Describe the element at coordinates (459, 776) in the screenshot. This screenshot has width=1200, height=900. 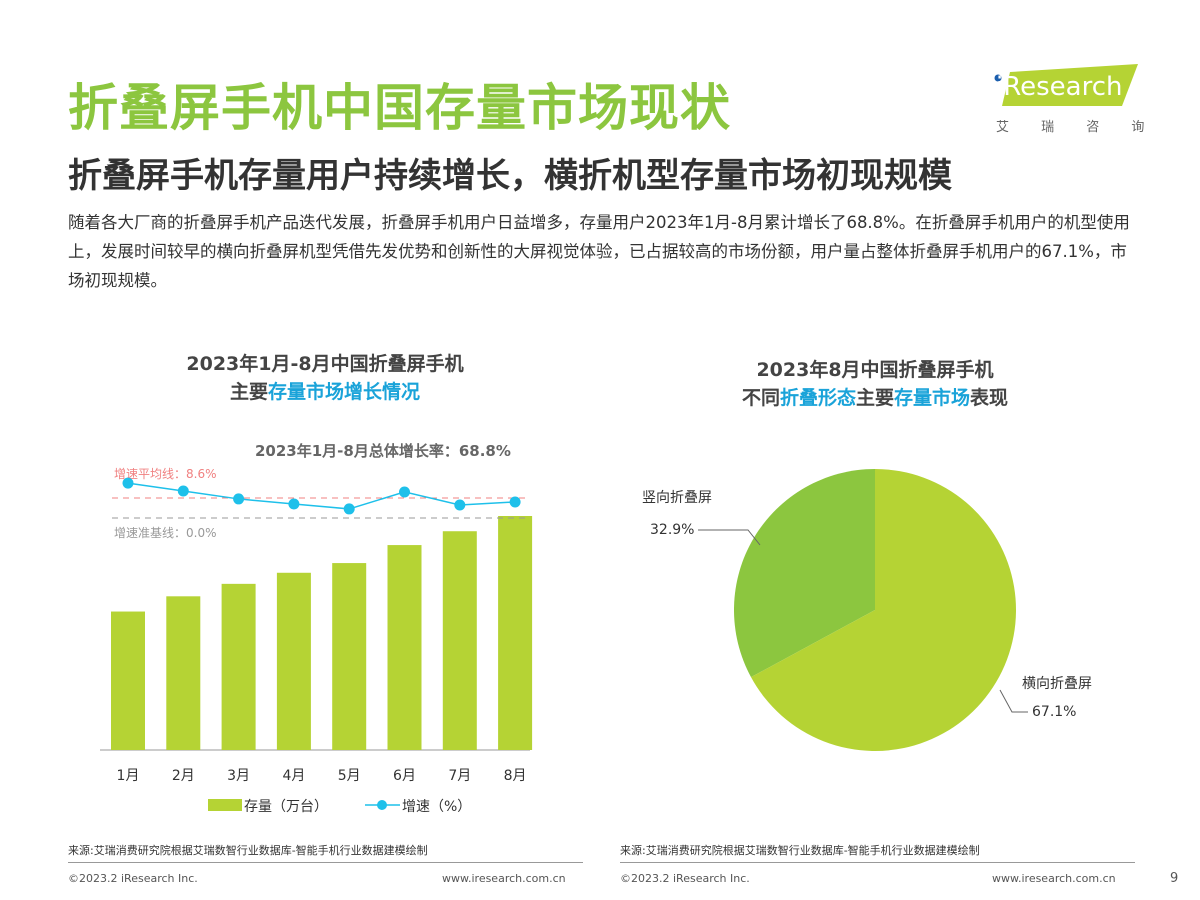
I see `x-tick-label: 7月` at that location.